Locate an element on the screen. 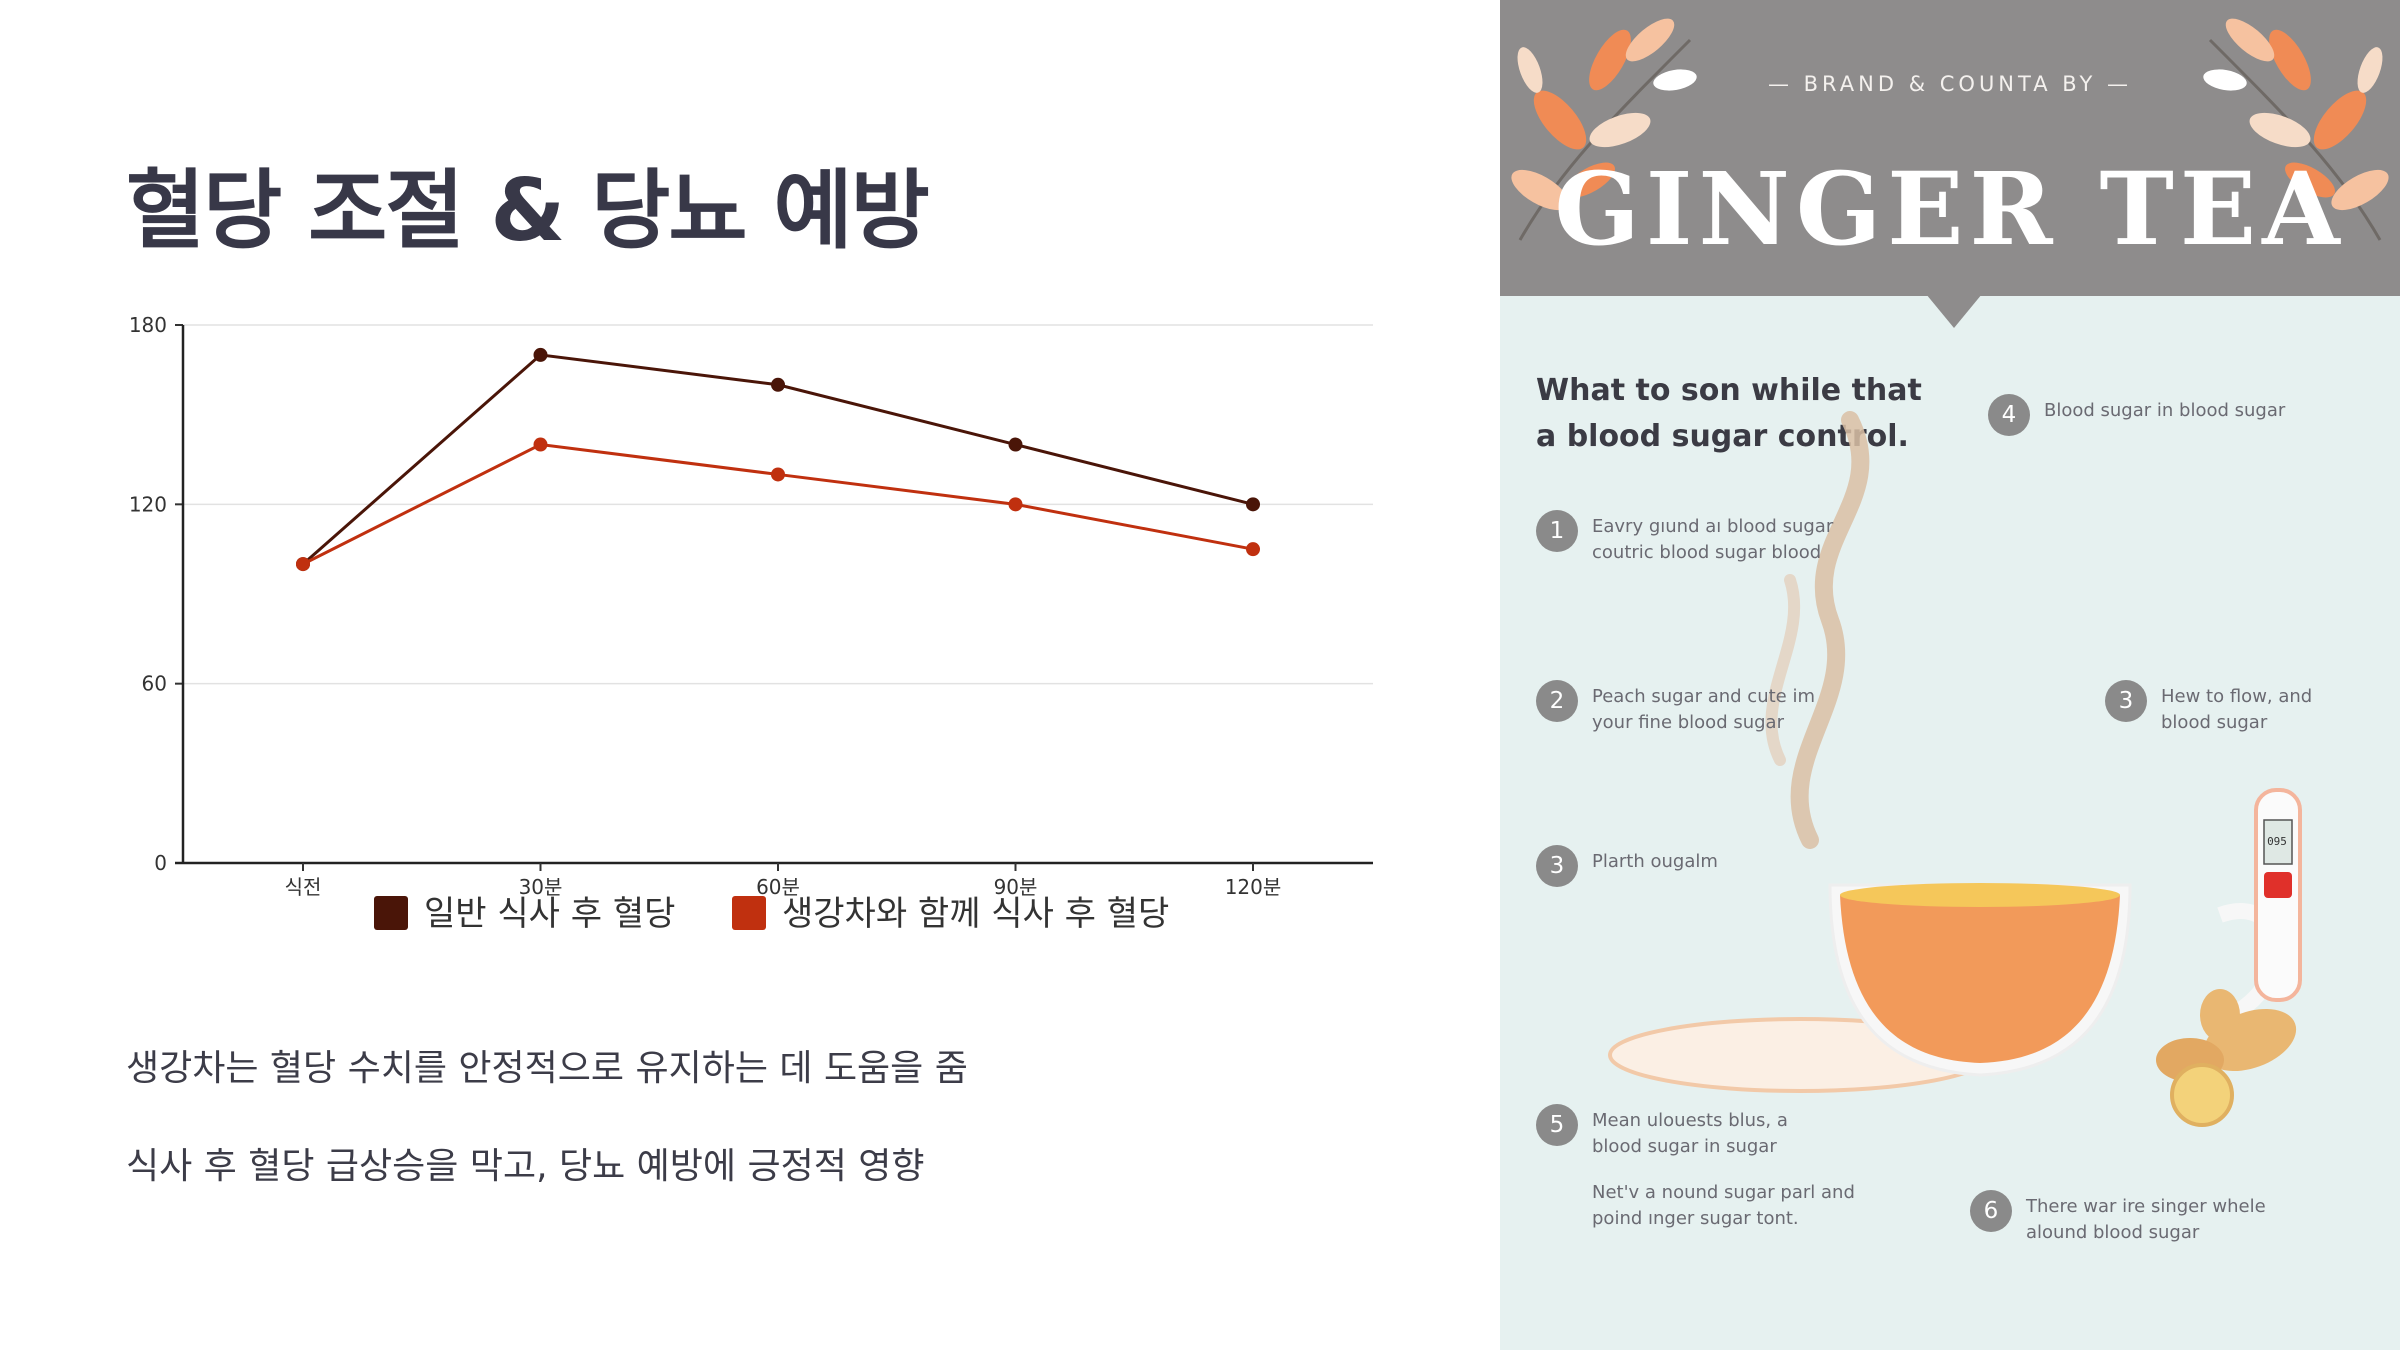  y-tick-label: 180 is located at coordinates (148, 325).